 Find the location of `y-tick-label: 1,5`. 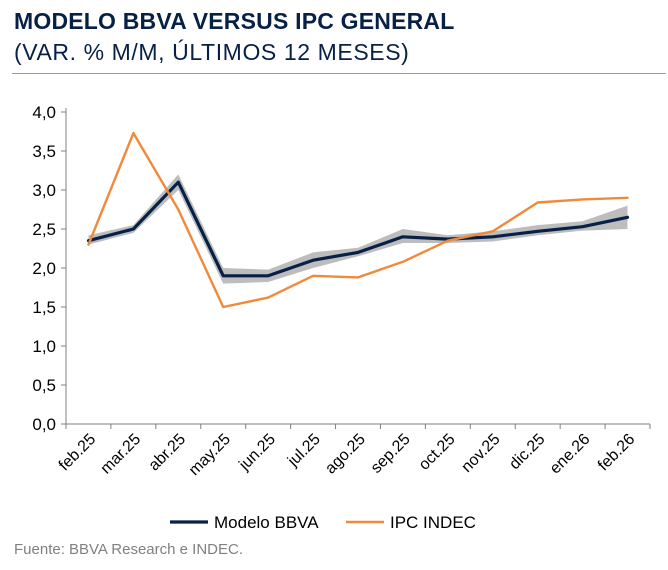

y-tick-label: 1,5 is located at coordinates (44, 307).